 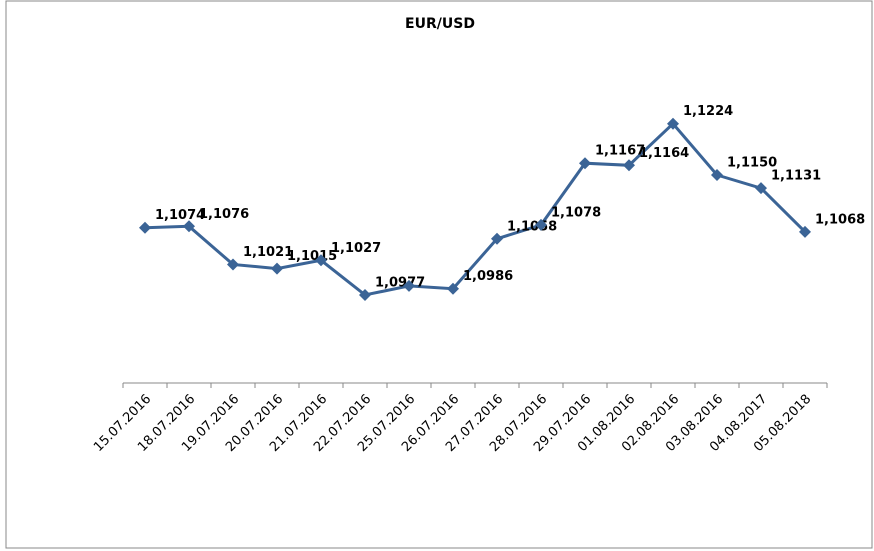 What do you see at coordinates (224, 214) in the screenshot?
I see `data-label: 1,1076` at bounding box center [224, 214].